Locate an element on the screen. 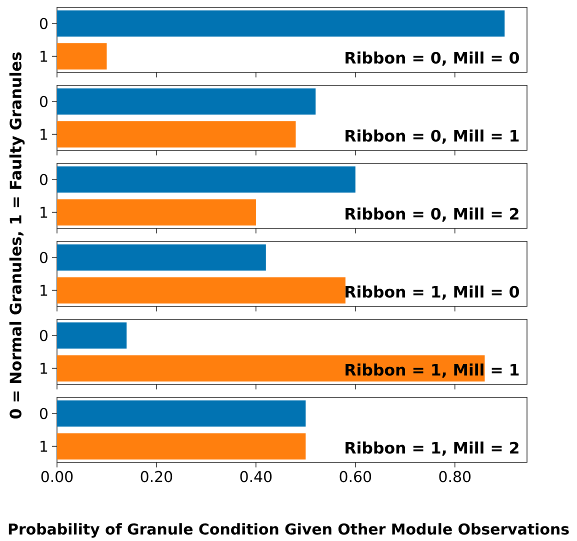 This screenshot has height=541, width=577. annotation: Ribbon = 0, Mill = 1 is located at coordinates (432, 137).